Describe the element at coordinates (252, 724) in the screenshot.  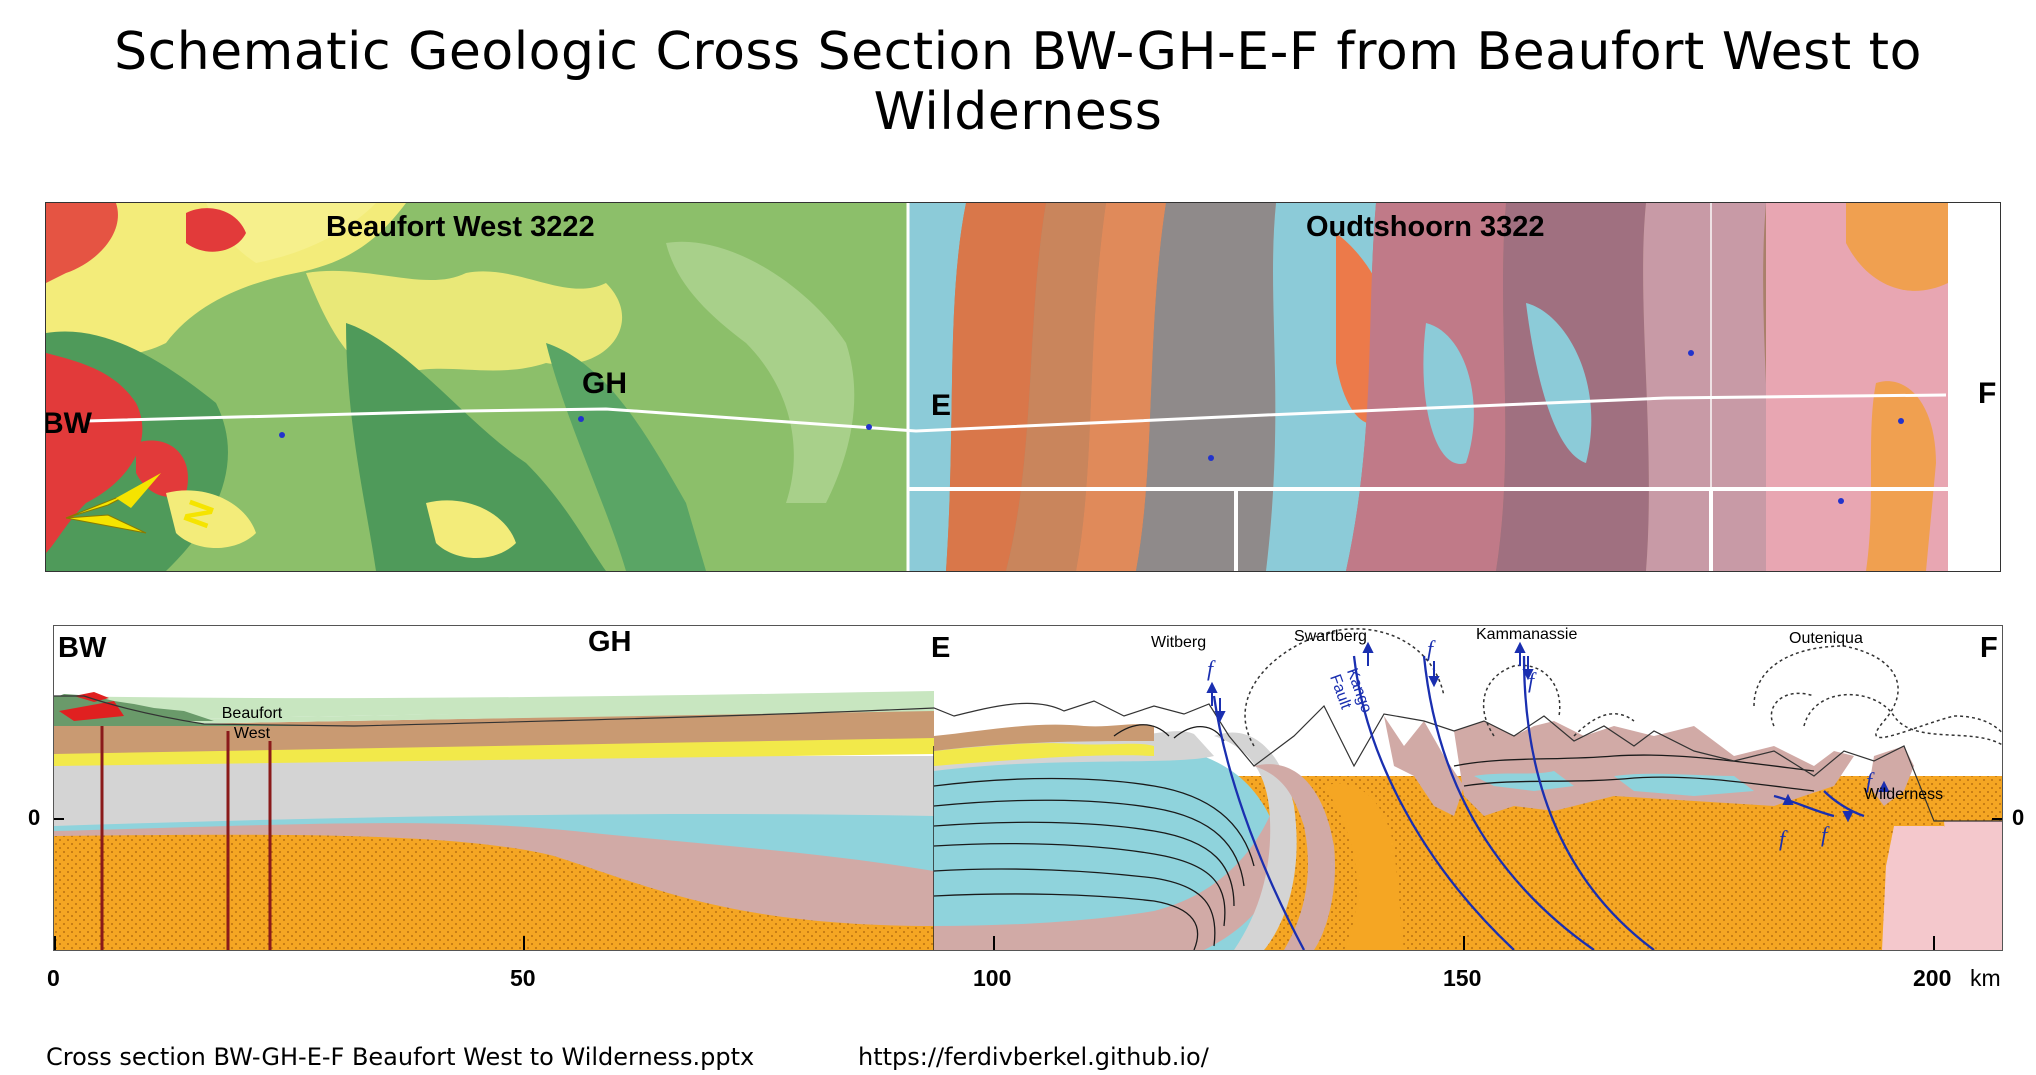
I see `town-label-beaufort-west: Beaufort West` at that location.